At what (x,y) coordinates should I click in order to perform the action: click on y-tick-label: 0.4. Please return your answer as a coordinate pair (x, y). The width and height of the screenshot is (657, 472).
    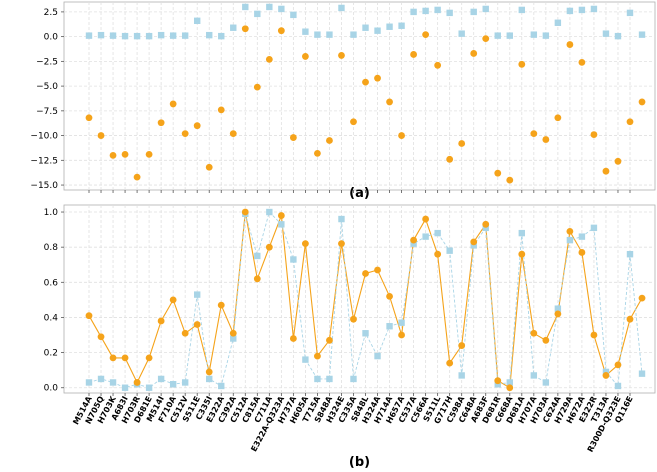
    Looking at the image, I should click on (51, 318).